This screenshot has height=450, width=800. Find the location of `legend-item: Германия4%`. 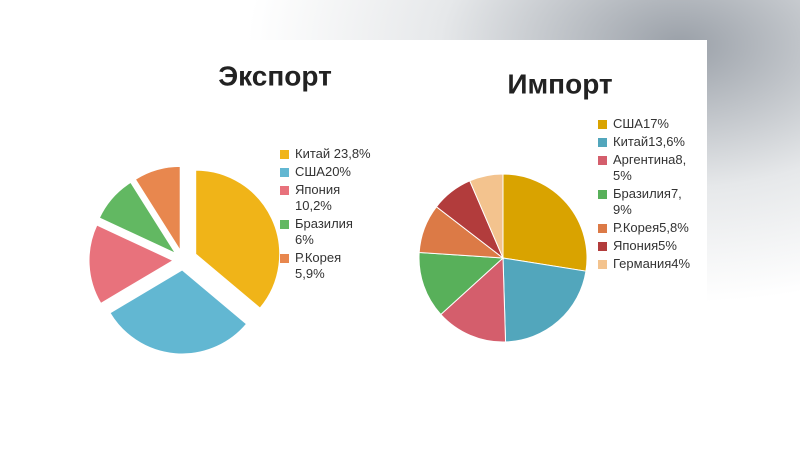

legend-item: Германия4% is located at coordinates (648, 264).